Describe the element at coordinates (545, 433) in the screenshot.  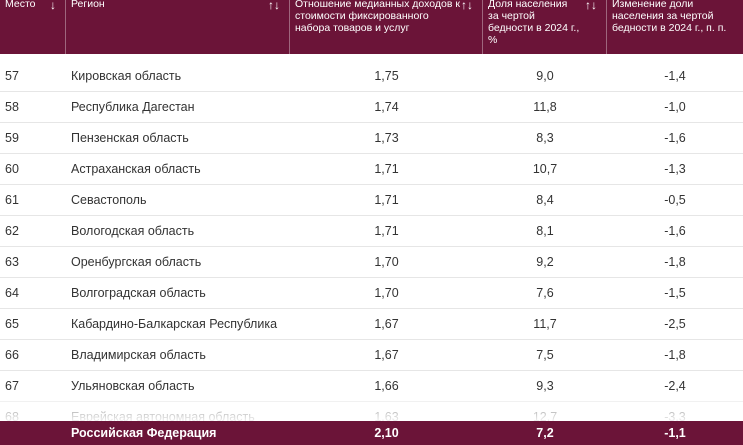
I see `total-share-cell: 7,2` at that location.